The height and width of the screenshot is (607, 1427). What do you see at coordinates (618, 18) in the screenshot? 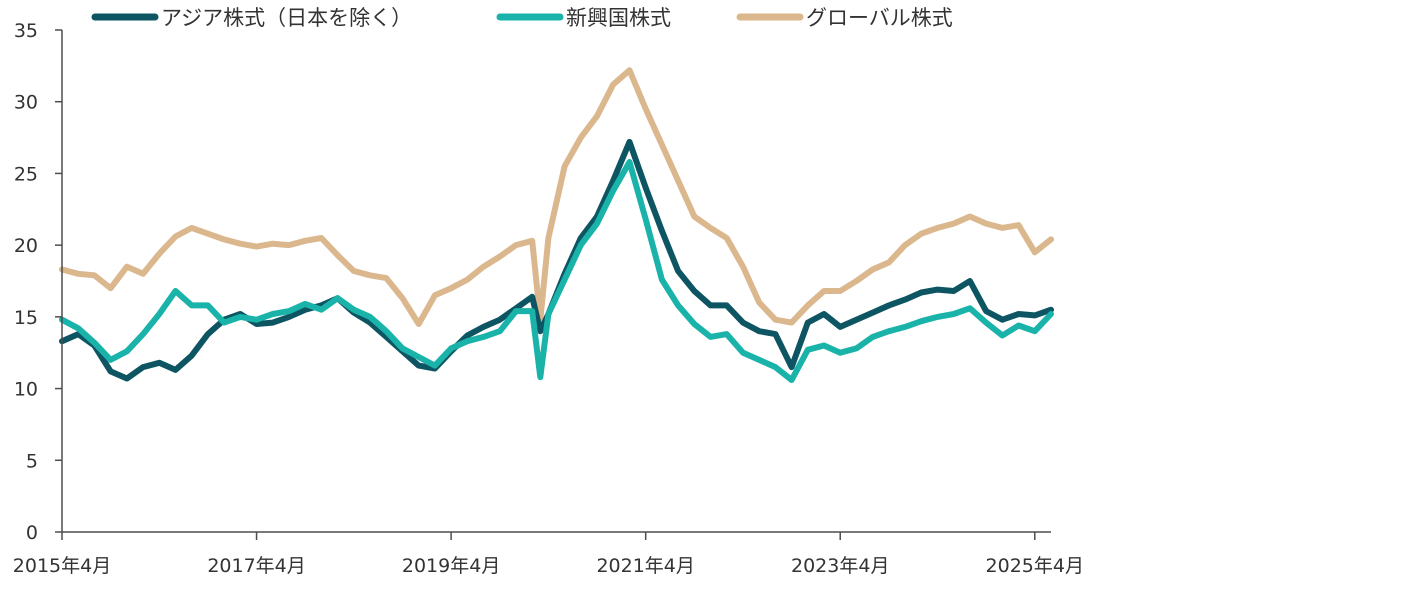
I see `legend-label-1: 新興国株式` at bounding box center [618, 18].